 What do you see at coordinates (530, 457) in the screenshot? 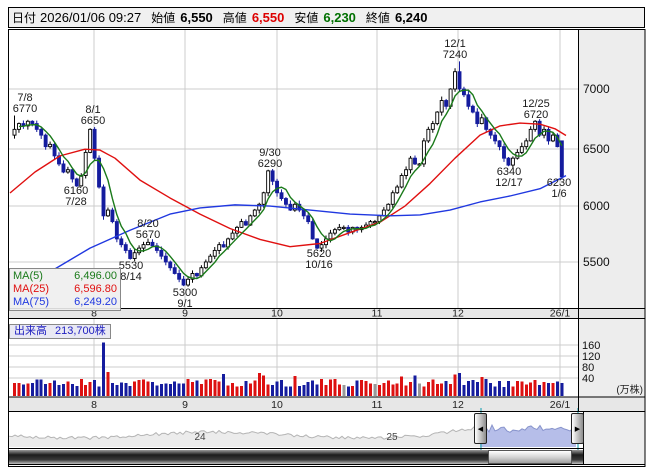
I see `horizontal-scrollbar-thumb` at bounding box center [530, 457].